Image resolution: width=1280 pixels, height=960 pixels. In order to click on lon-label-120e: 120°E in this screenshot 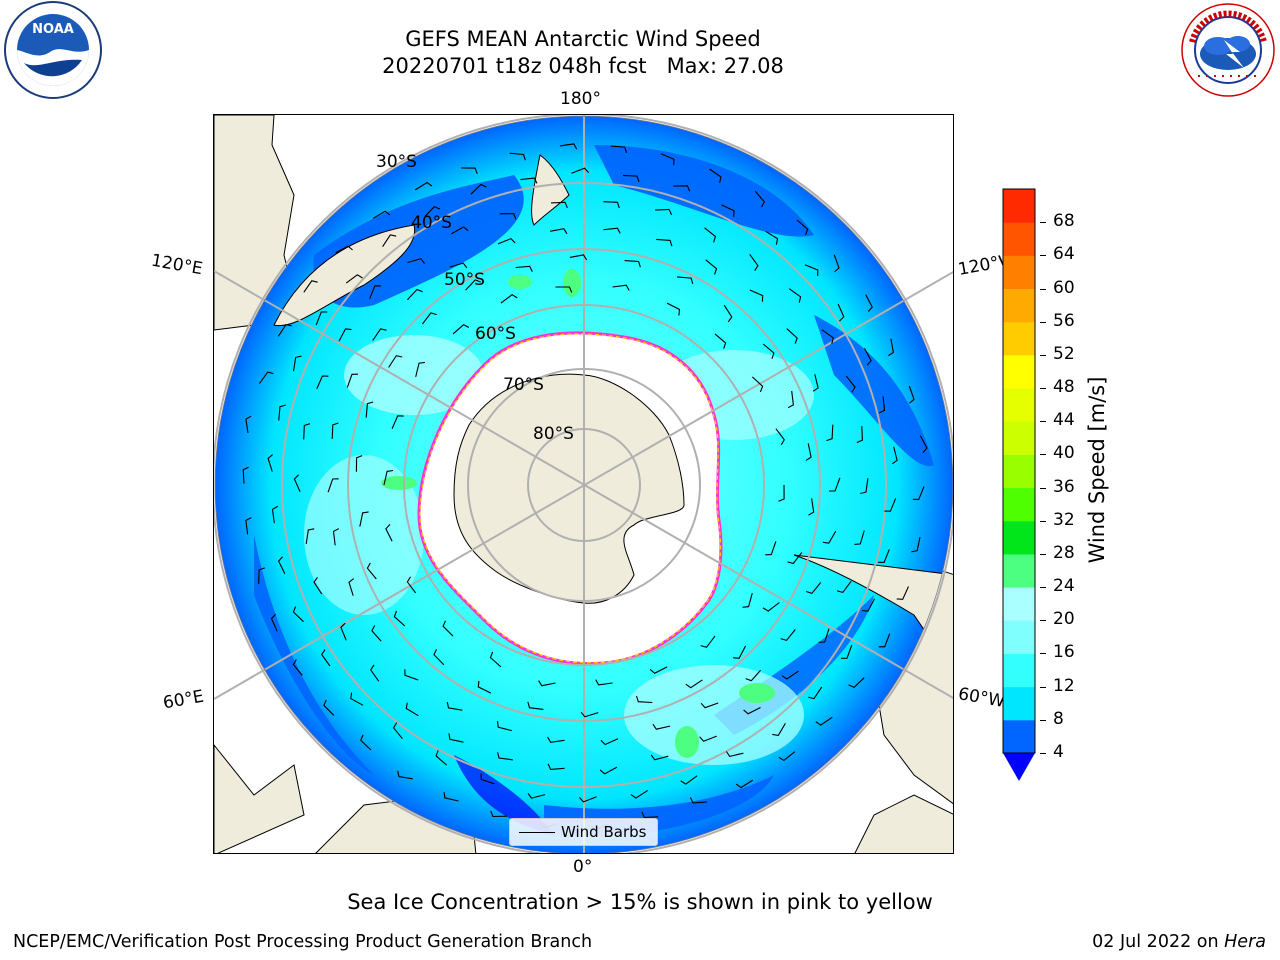, I will do `click(177, 265)`.